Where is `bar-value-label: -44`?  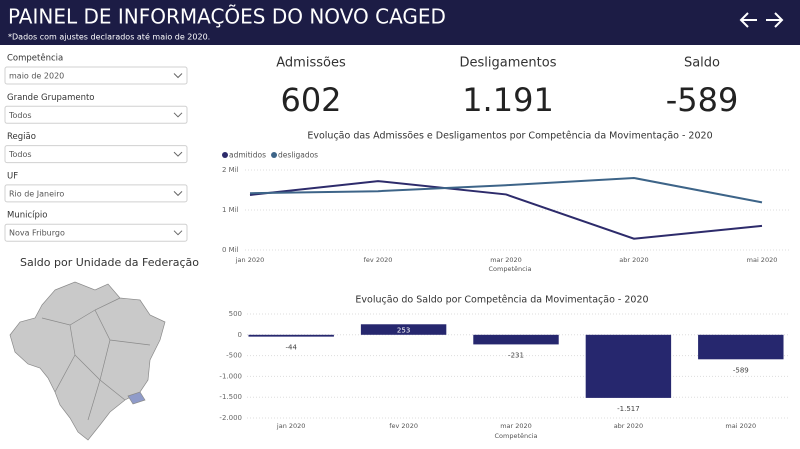
bar-value-label: -44 is located at coordinates (291, 348).